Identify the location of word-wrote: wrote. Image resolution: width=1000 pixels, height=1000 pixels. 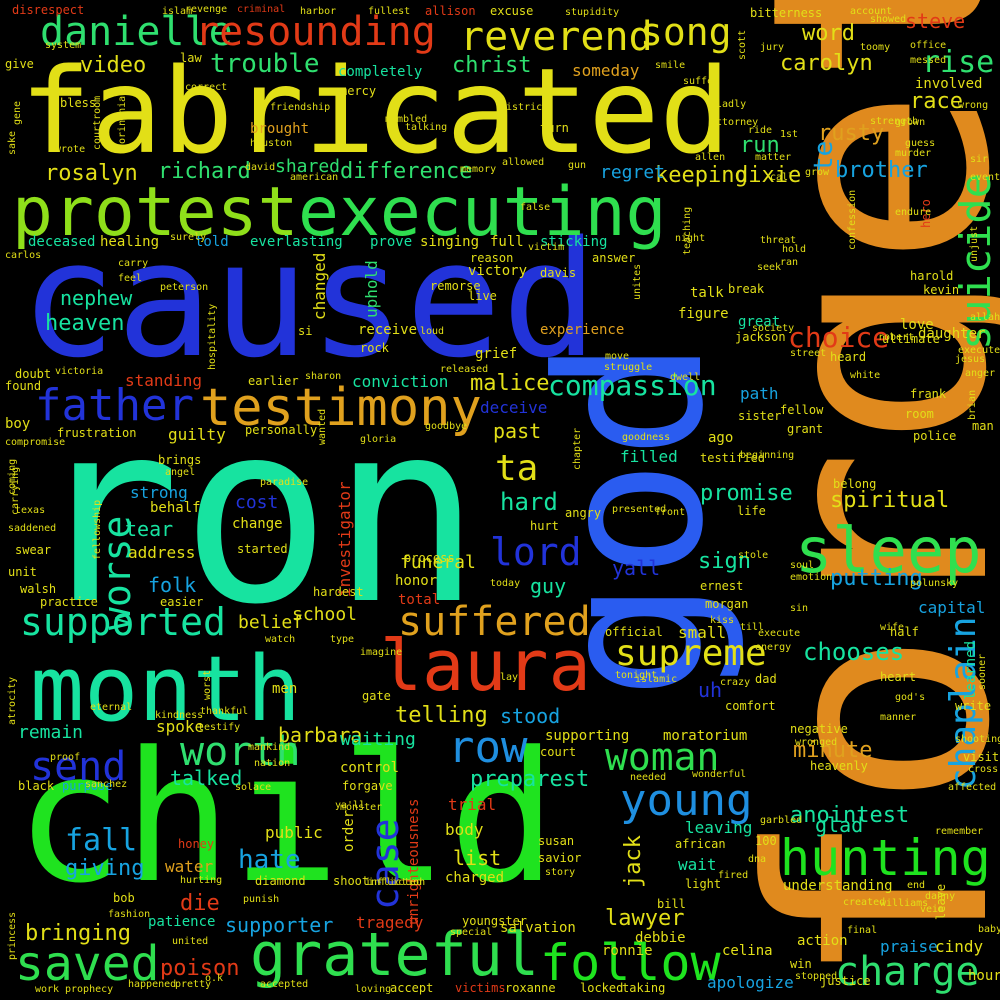
(70, 149).